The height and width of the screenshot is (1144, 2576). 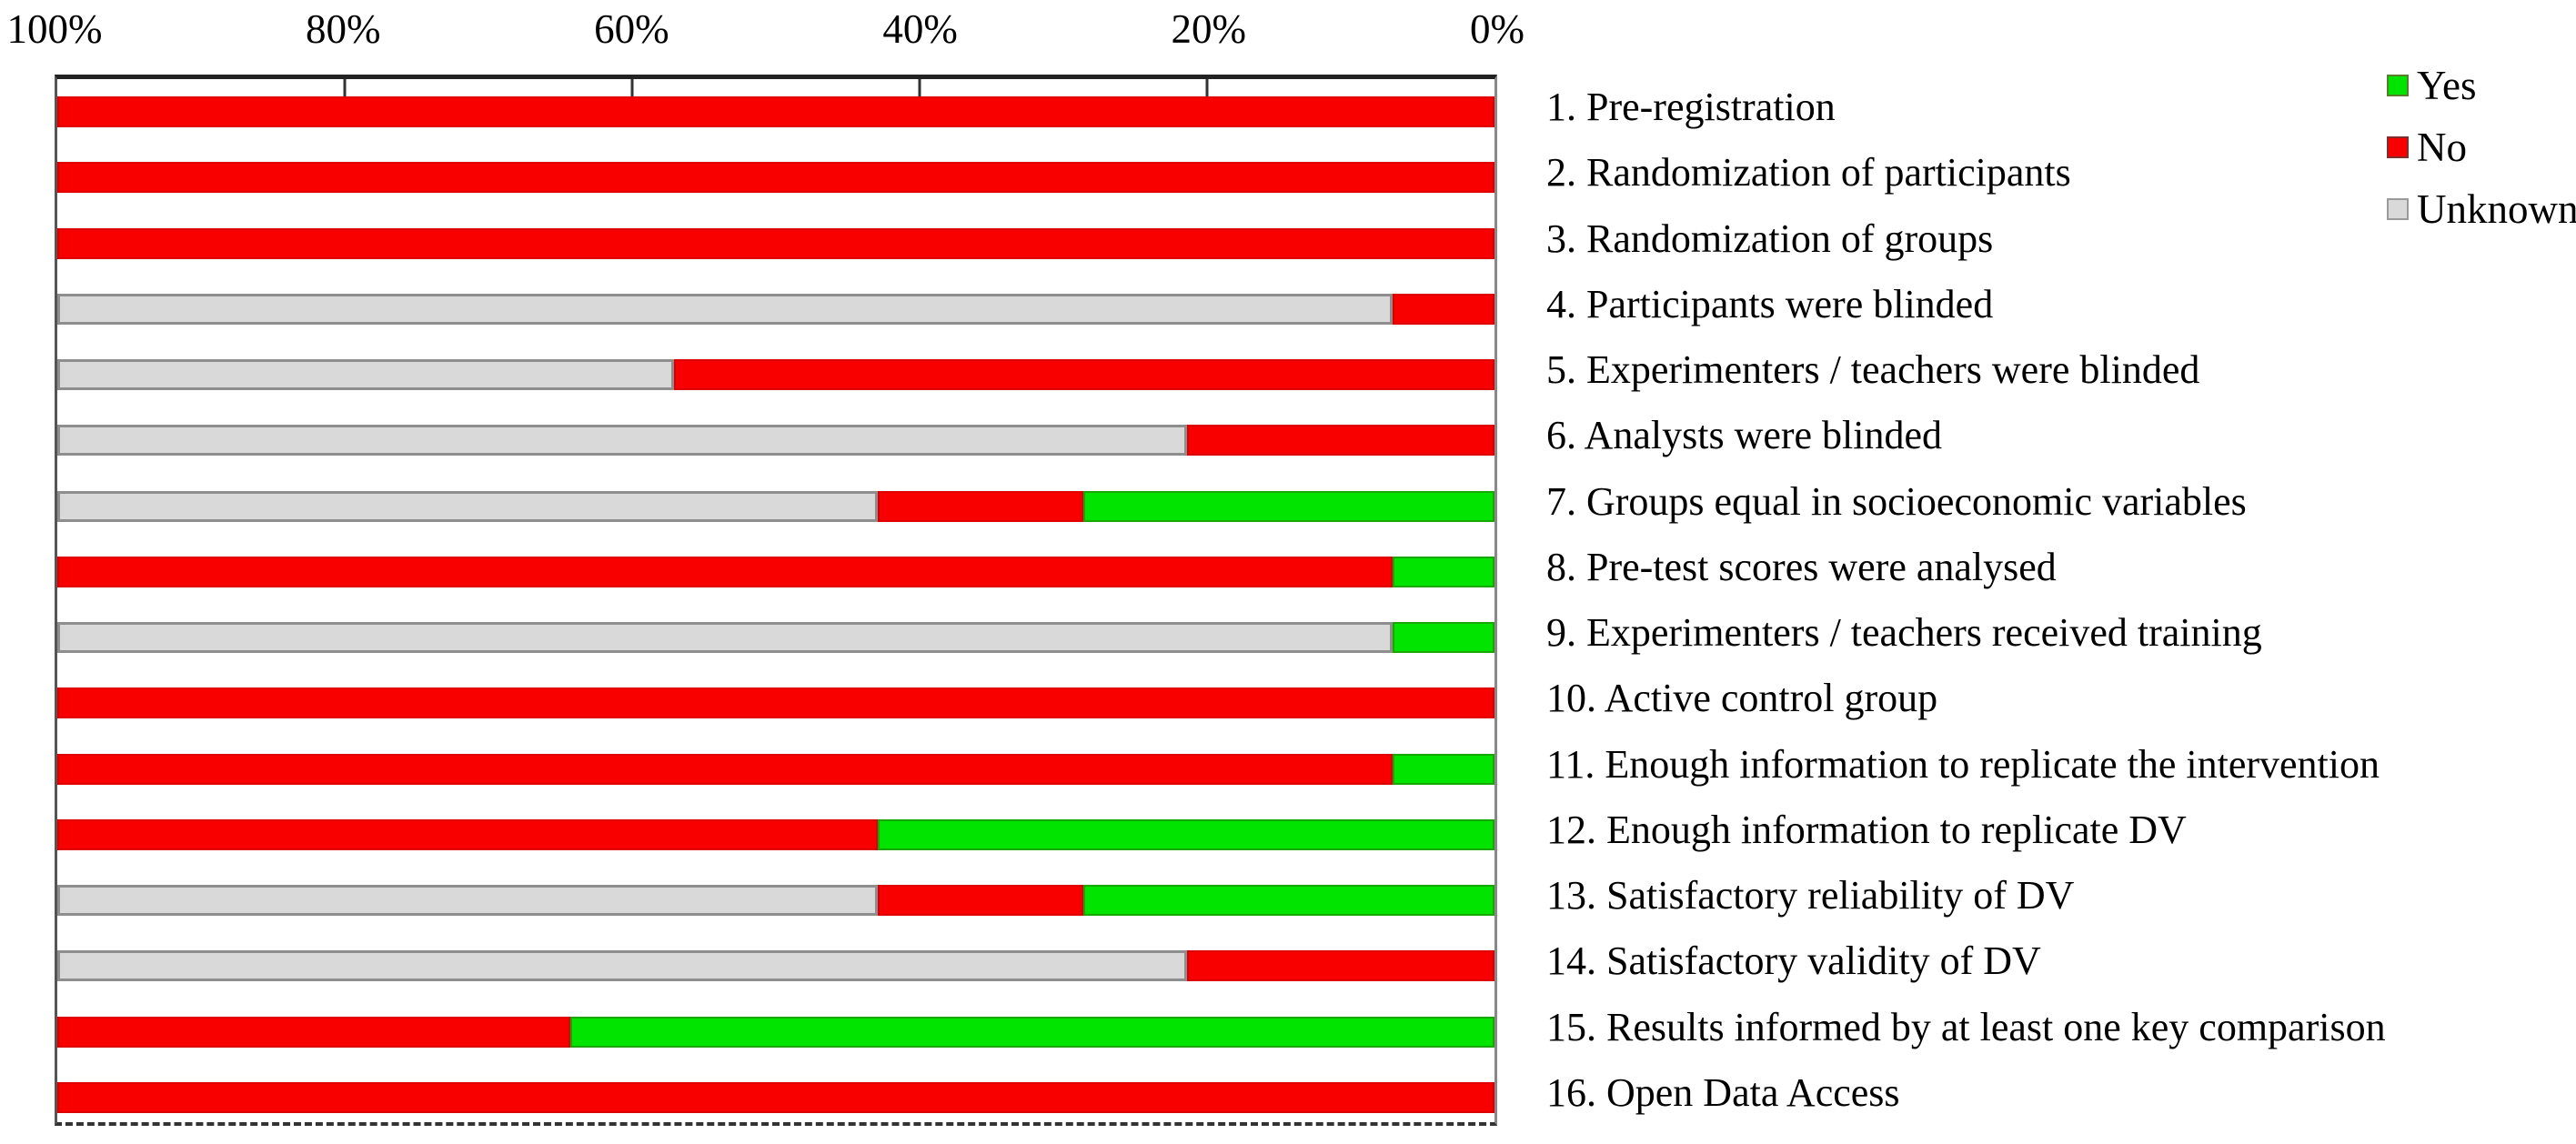 I want to click on item-label-8: 8. Pre-test scores were analysed, so click(x=1801, y=566).